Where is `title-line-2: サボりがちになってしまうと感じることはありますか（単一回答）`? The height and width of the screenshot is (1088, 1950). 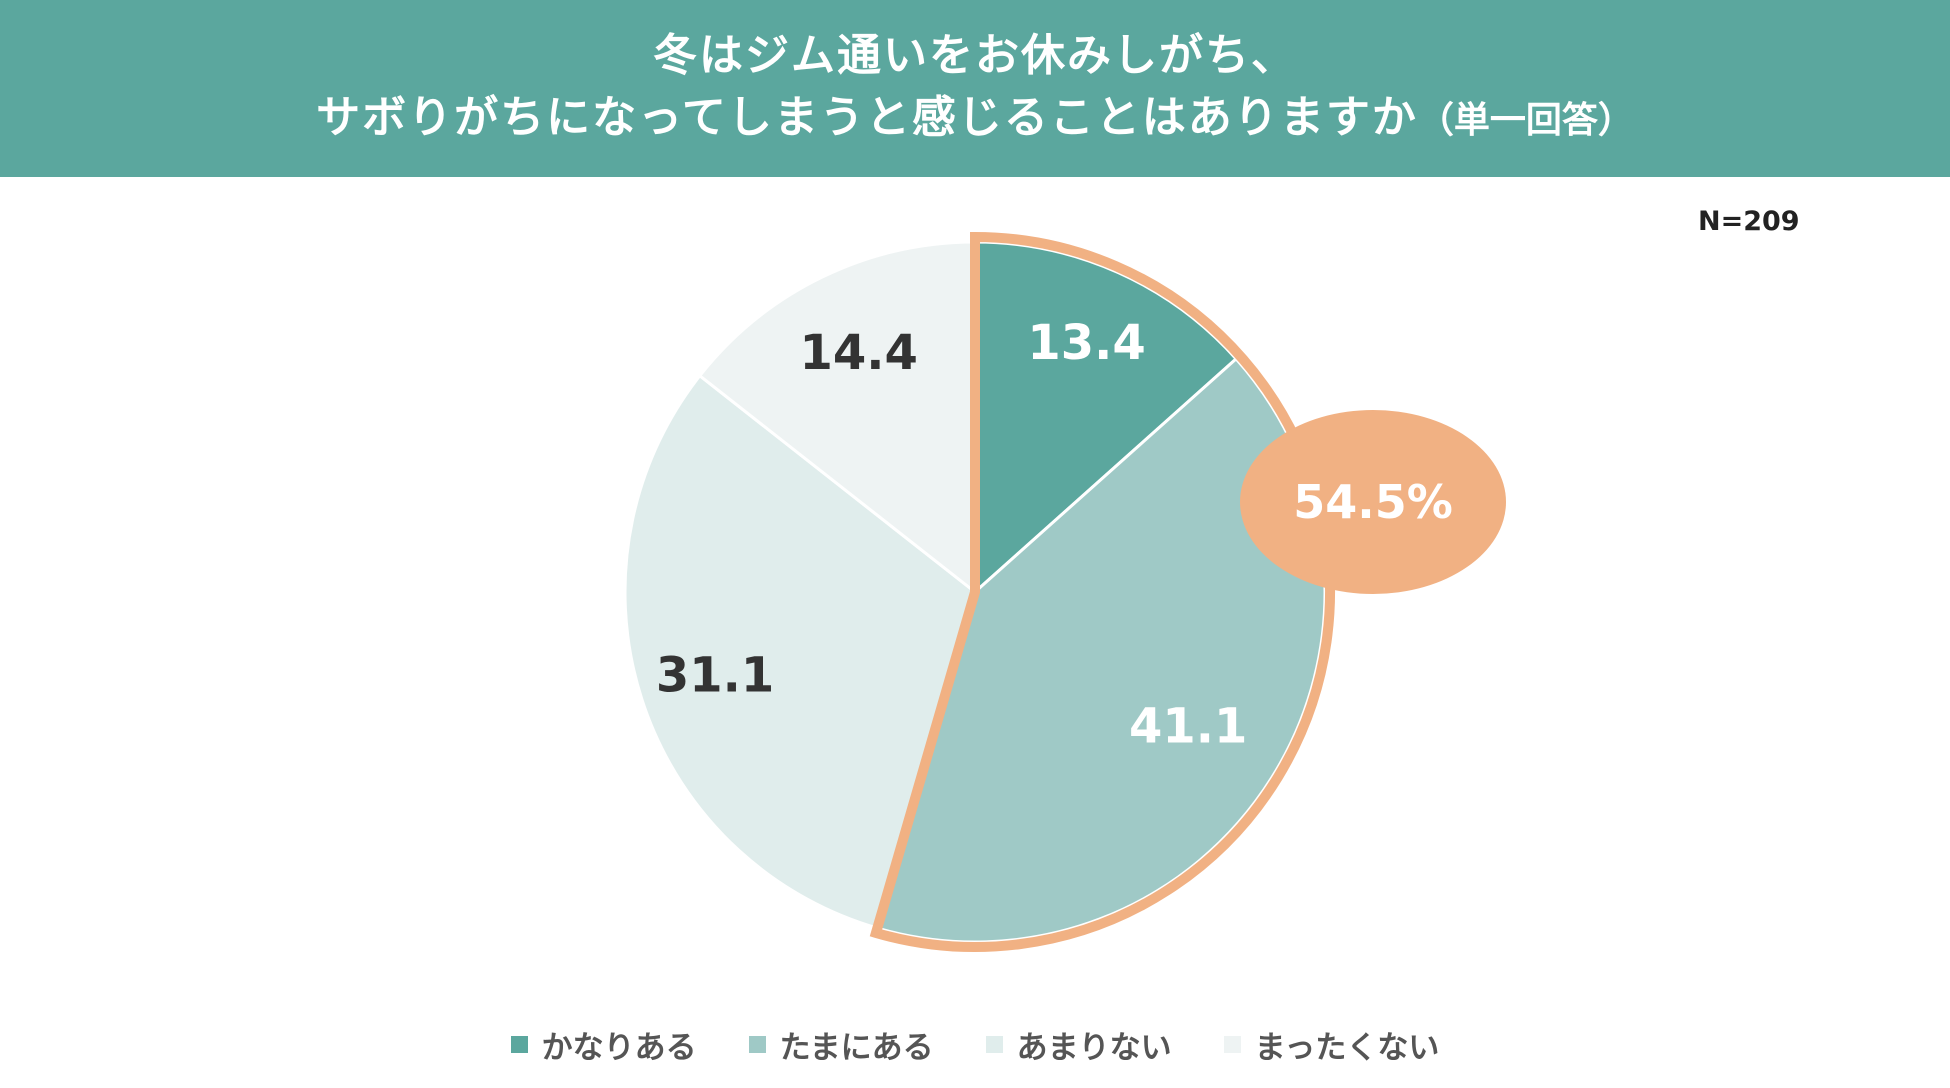 title-line-2: サボりがちになってしまうと感じることはありますか（単一回答） is located at coordinates (975, 119).